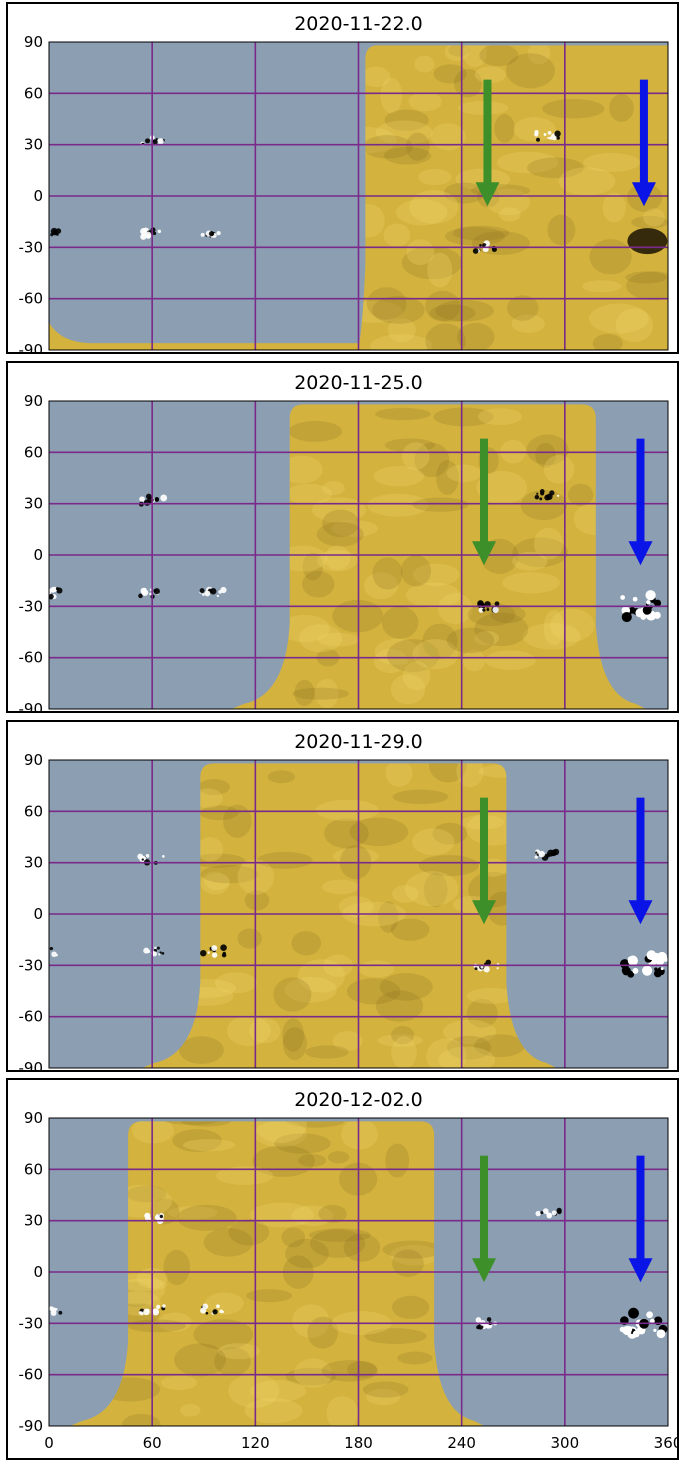 The height and width of the screenshot is (1467, 685). Describe the element at coordinates (358, 742) in the screenshot. I see `panel-title: 2020-11-29.0` at that location.